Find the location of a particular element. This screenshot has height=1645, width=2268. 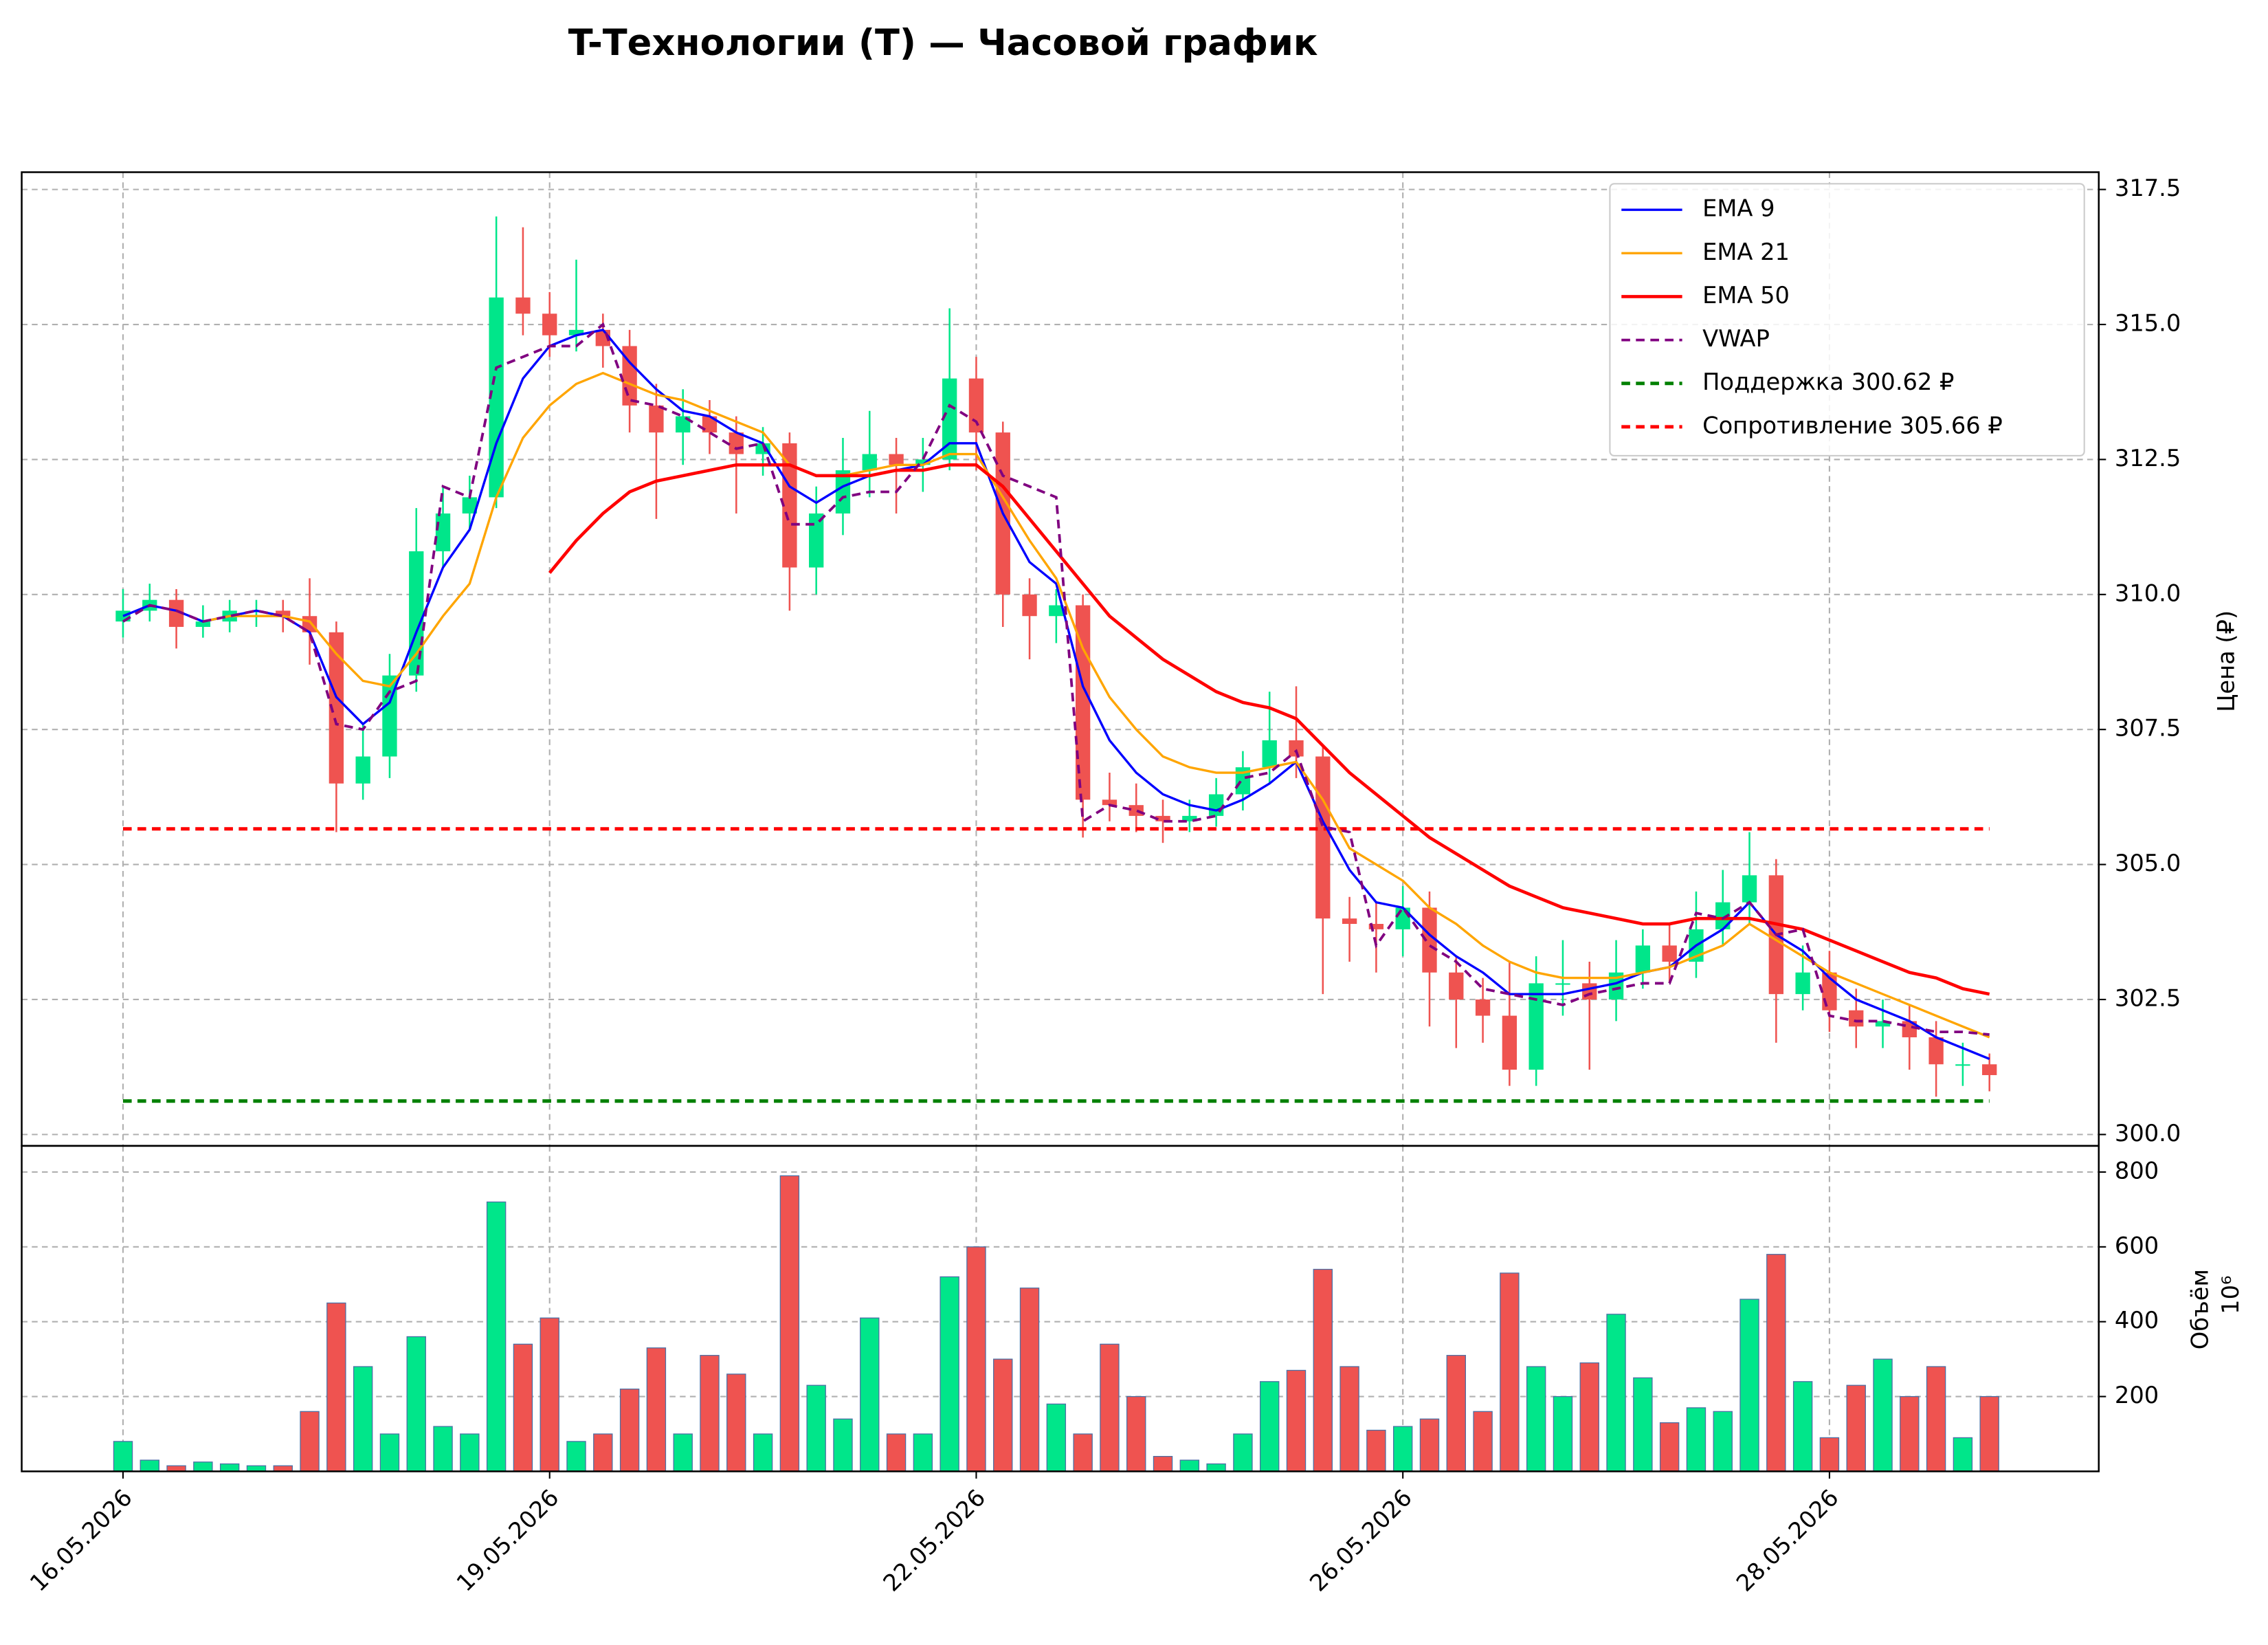

legend-label: Сопротивление 305.66 ₽ is located at coordinates (1852, 425).